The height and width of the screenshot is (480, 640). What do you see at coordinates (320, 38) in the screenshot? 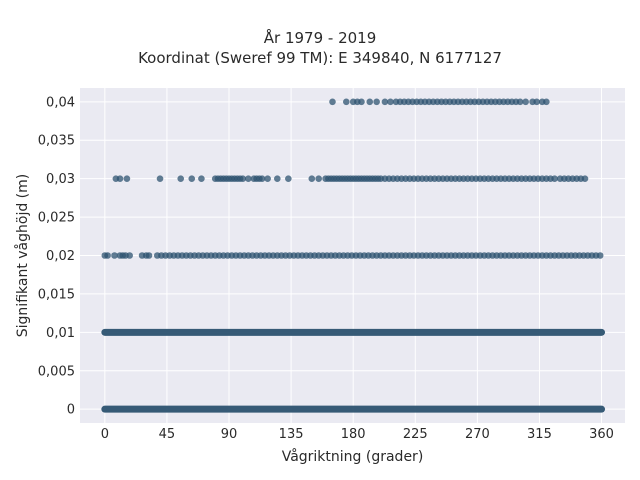
I see `chart-title-line-1: År 1979 - 2019` at bounding box center [320, 38].